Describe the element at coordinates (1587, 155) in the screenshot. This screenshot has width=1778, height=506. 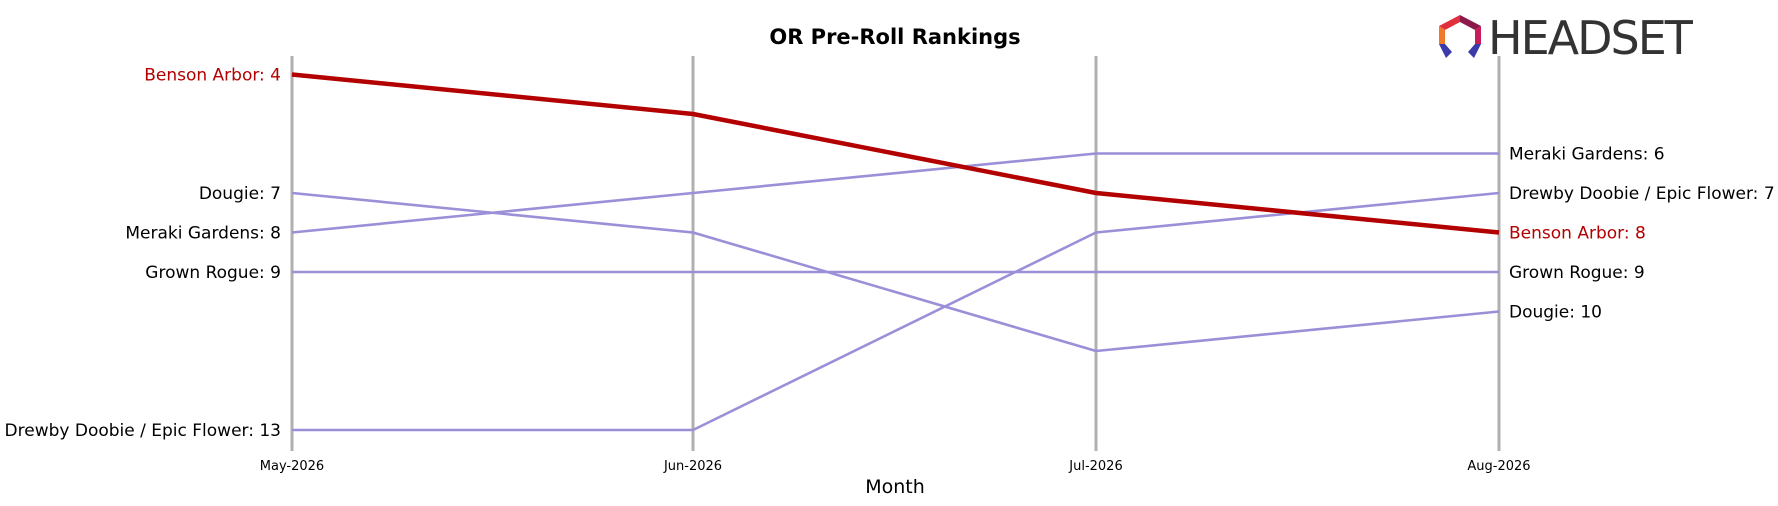
I see `right-label-0: Meraki Gardens: 6` at that location.